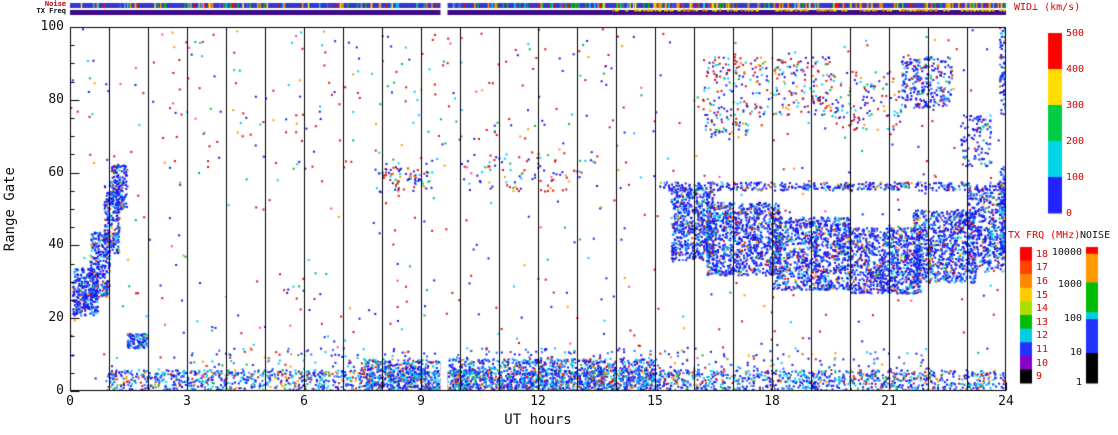 Image resolution: width=1118 pixels, height=435 pixels. Describe the element at coordinates (1069, 213) in the screenshot. I see `wid-colorbar-tick: 0` at that location.